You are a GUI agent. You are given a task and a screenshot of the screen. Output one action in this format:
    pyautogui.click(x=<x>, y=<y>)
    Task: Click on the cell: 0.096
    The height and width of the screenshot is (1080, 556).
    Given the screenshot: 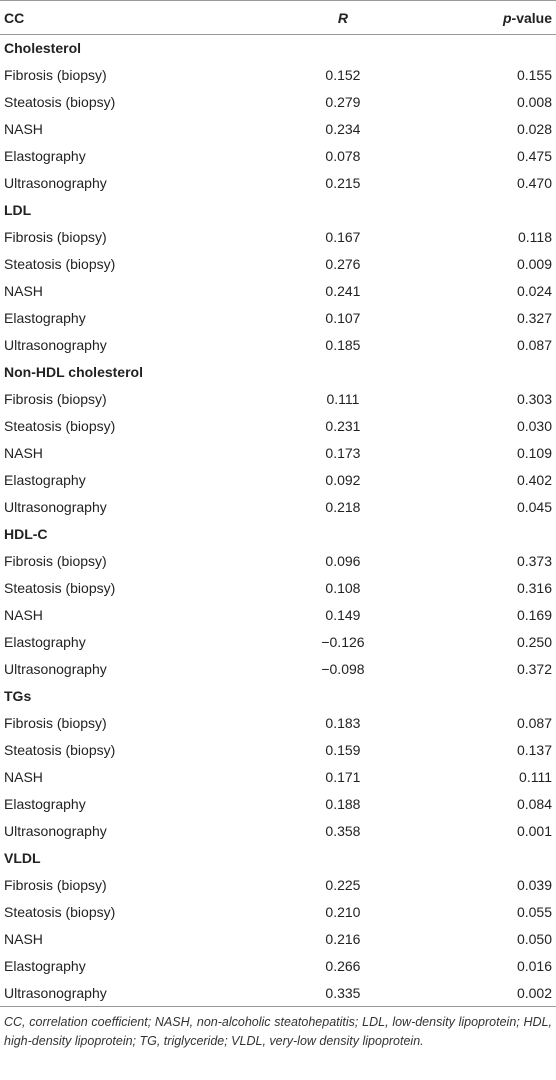 What is the action you would take?
    pyautogui.click(x=343, y=561)
    